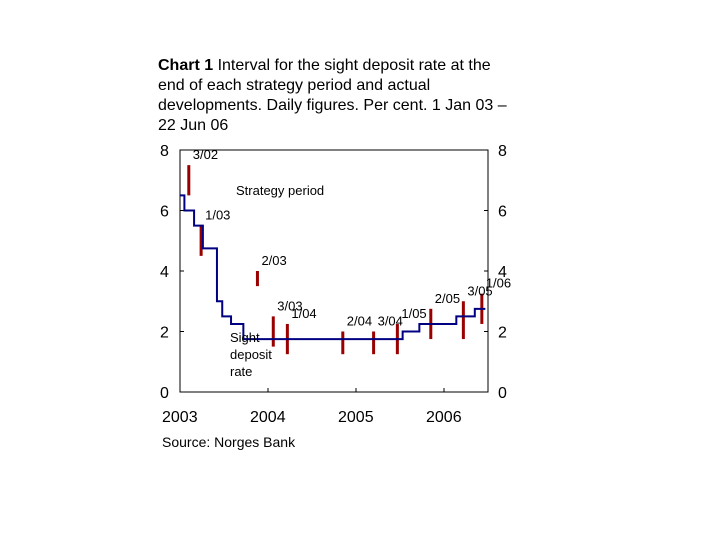  I want to click on annotation-sight-deposit-rate: Sight deposit rate, so click(251, 354).